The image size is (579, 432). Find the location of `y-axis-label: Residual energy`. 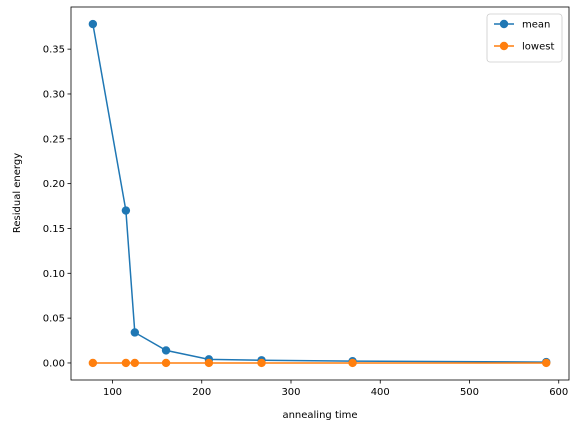

y-axis-label: Residual energy is located at coordinates (17, 193).